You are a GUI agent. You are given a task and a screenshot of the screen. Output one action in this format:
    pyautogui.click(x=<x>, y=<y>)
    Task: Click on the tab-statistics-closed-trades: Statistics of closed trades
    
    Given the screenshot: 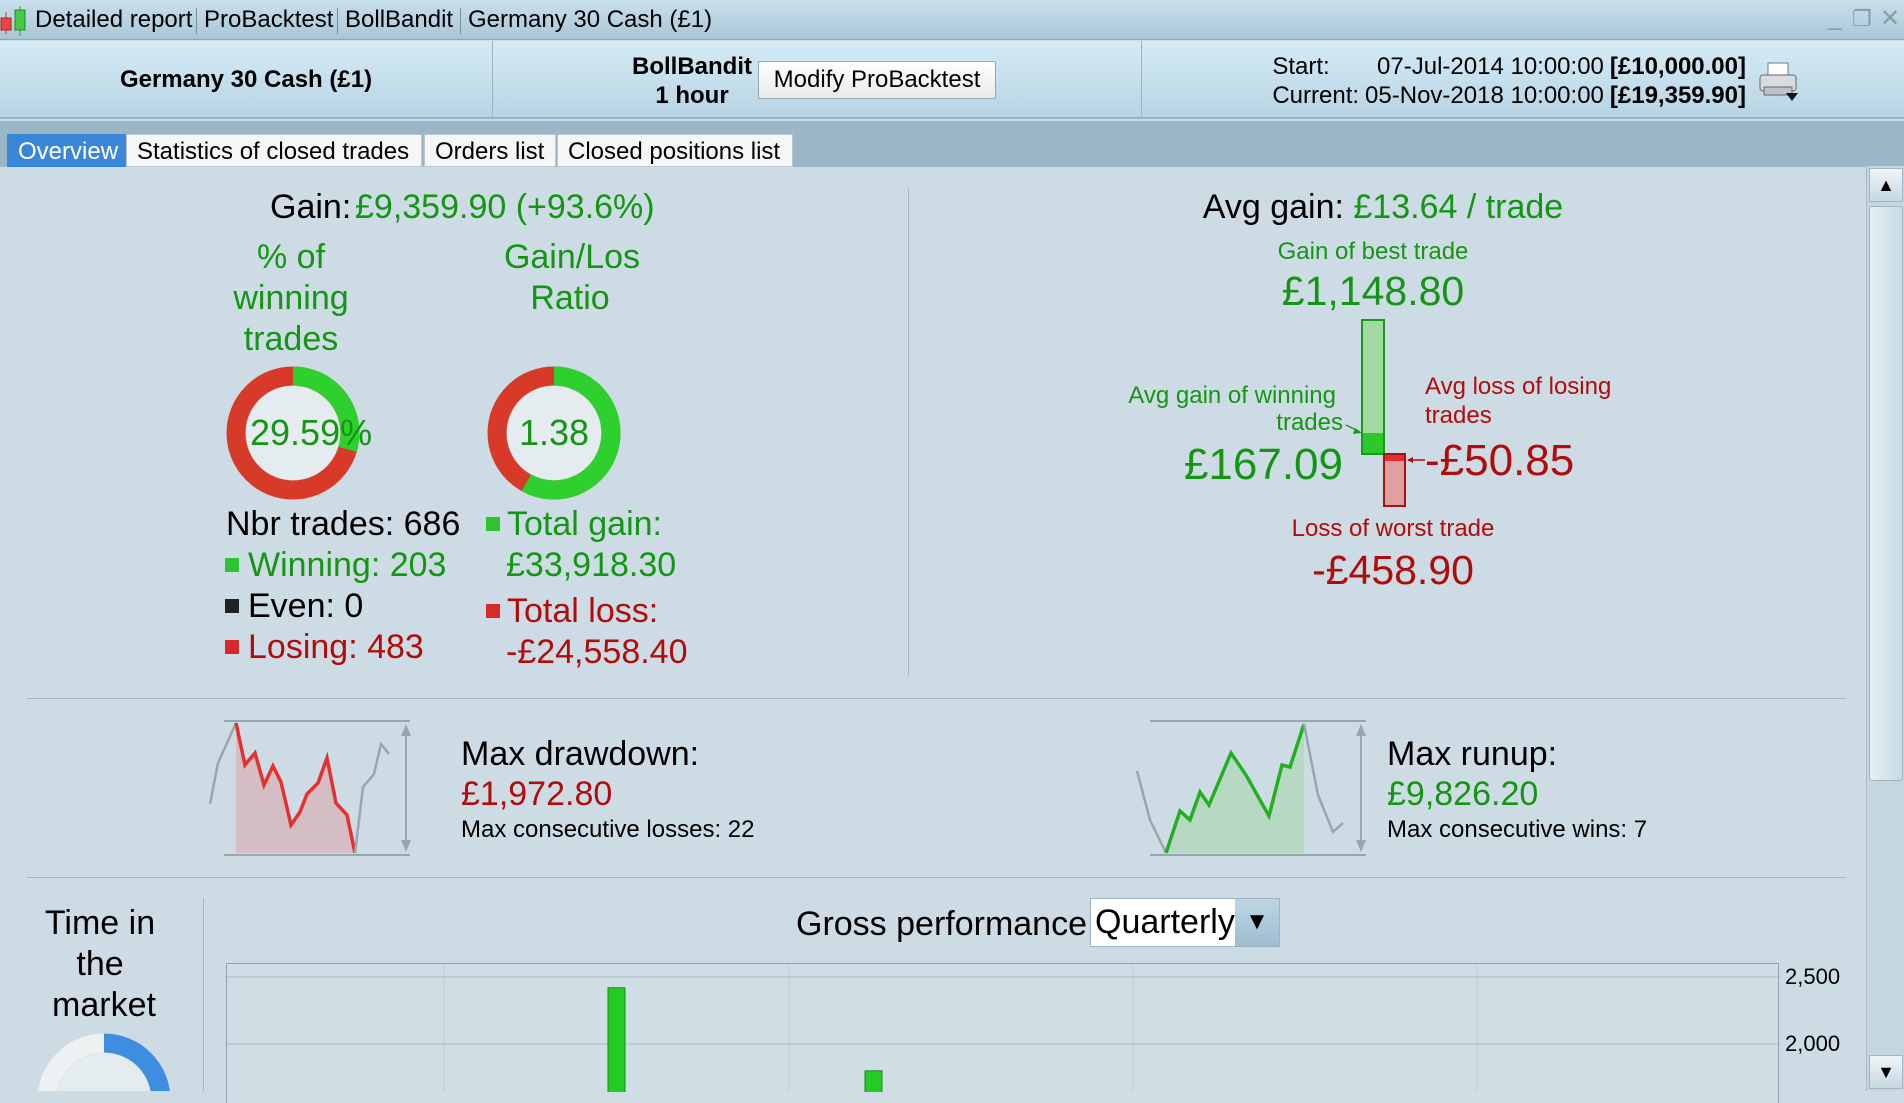 What is the action you would take?
    pyautogui.click(x=274, y=150)
    